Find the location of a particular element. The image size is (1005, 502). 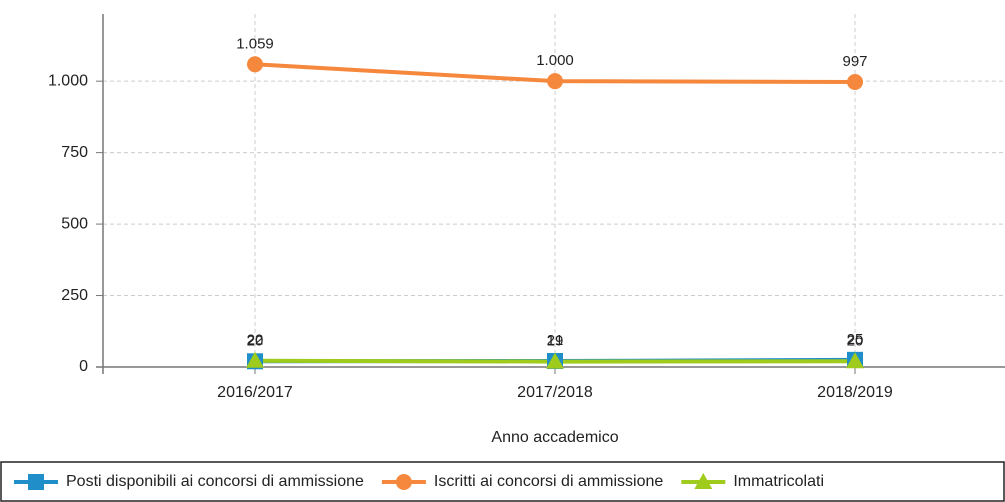

y-tick-label: 0 is located at coordinates (83, 366).